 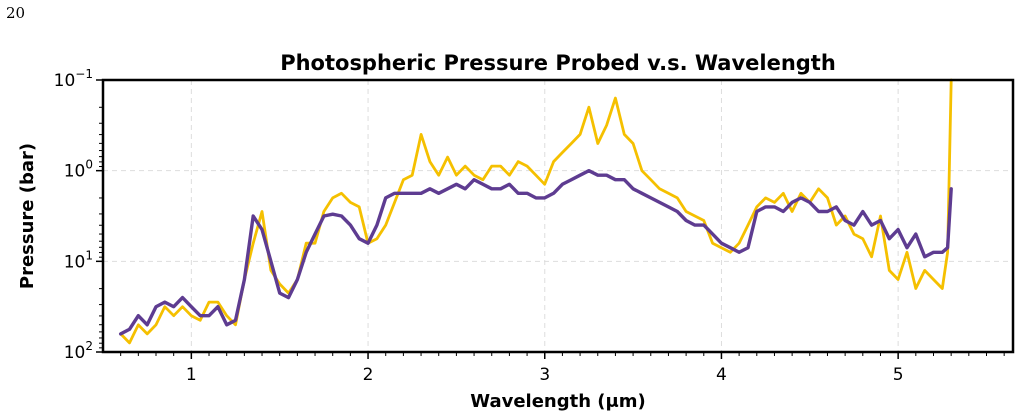 I want to click on x-tick-label: 2, so click(x=368, y=375).